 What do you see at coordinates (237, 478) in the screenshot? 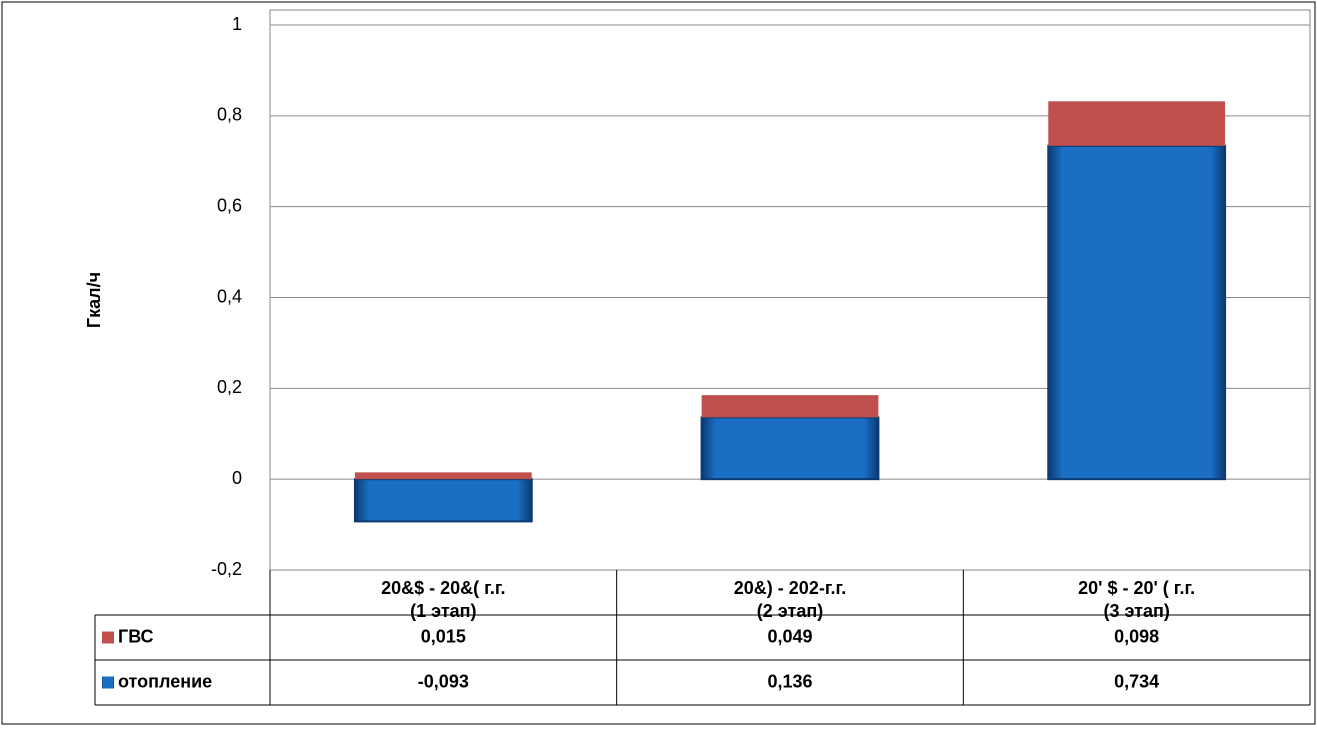
I see `y-tick-label: 0` at bounding box center [237, 478].